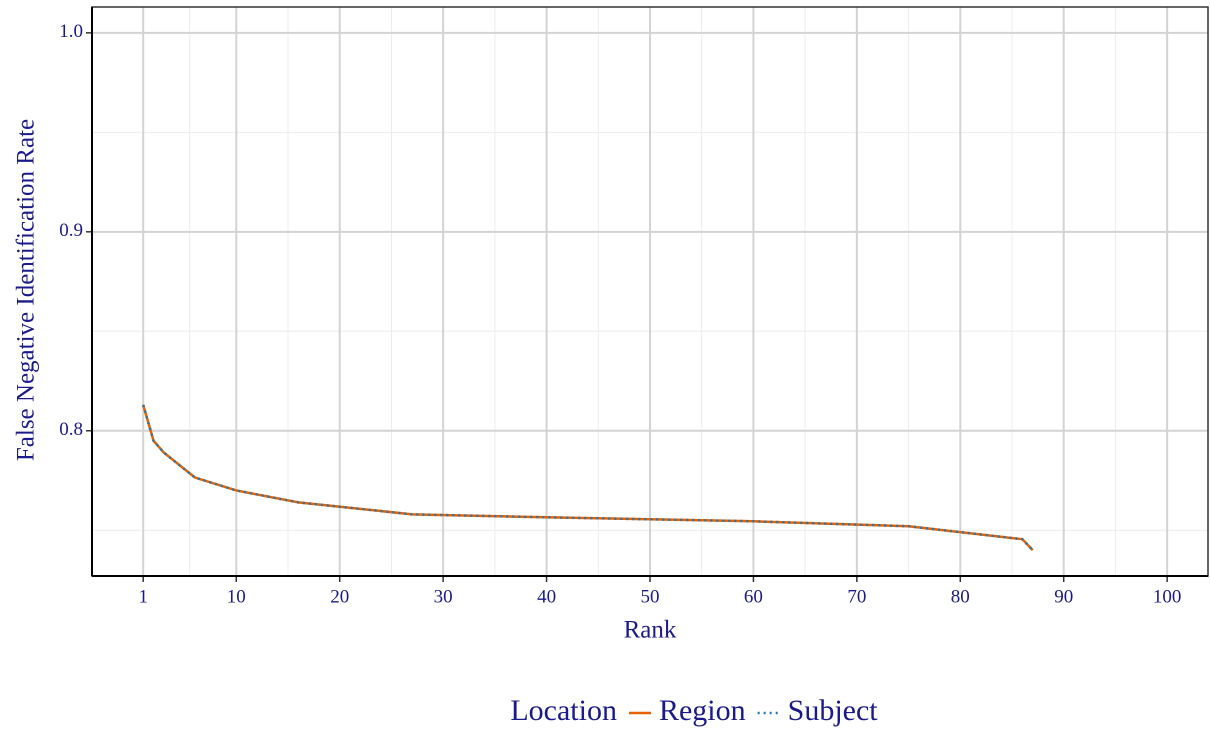 The width and height of the screenshot is (1210, 736). What do you see at coordinates (856, 596) in the screenshot?
I see `x-tick-label: 70` at bounding box center [856, 596].